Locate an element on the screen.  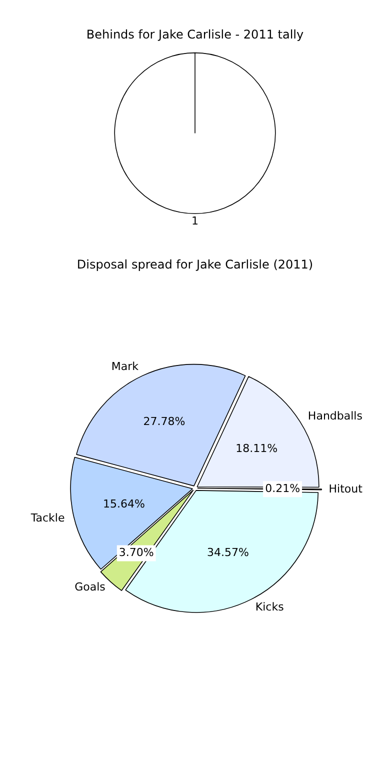
data-label: 34.57% is located at coordinates (227, 553).